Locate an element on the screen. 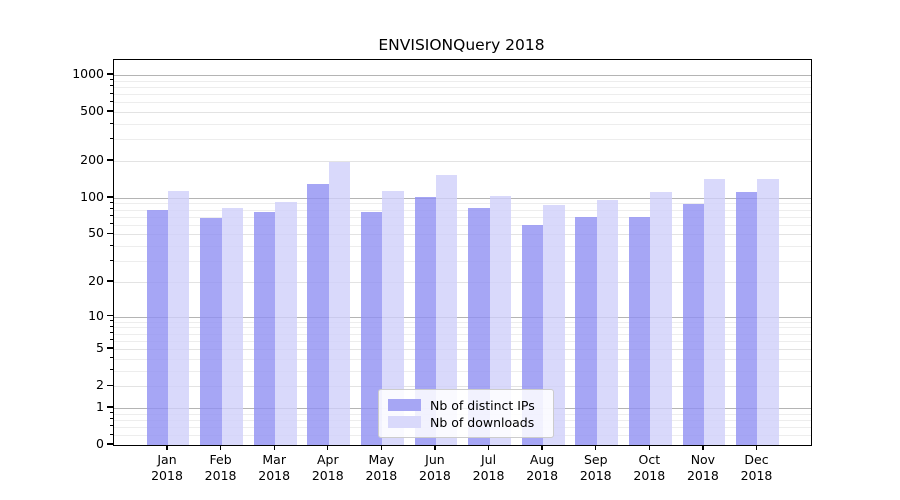 The width and height of the screenshot is (900, 500). y-tick-label: 1000 is located at coordinates (88, 74).